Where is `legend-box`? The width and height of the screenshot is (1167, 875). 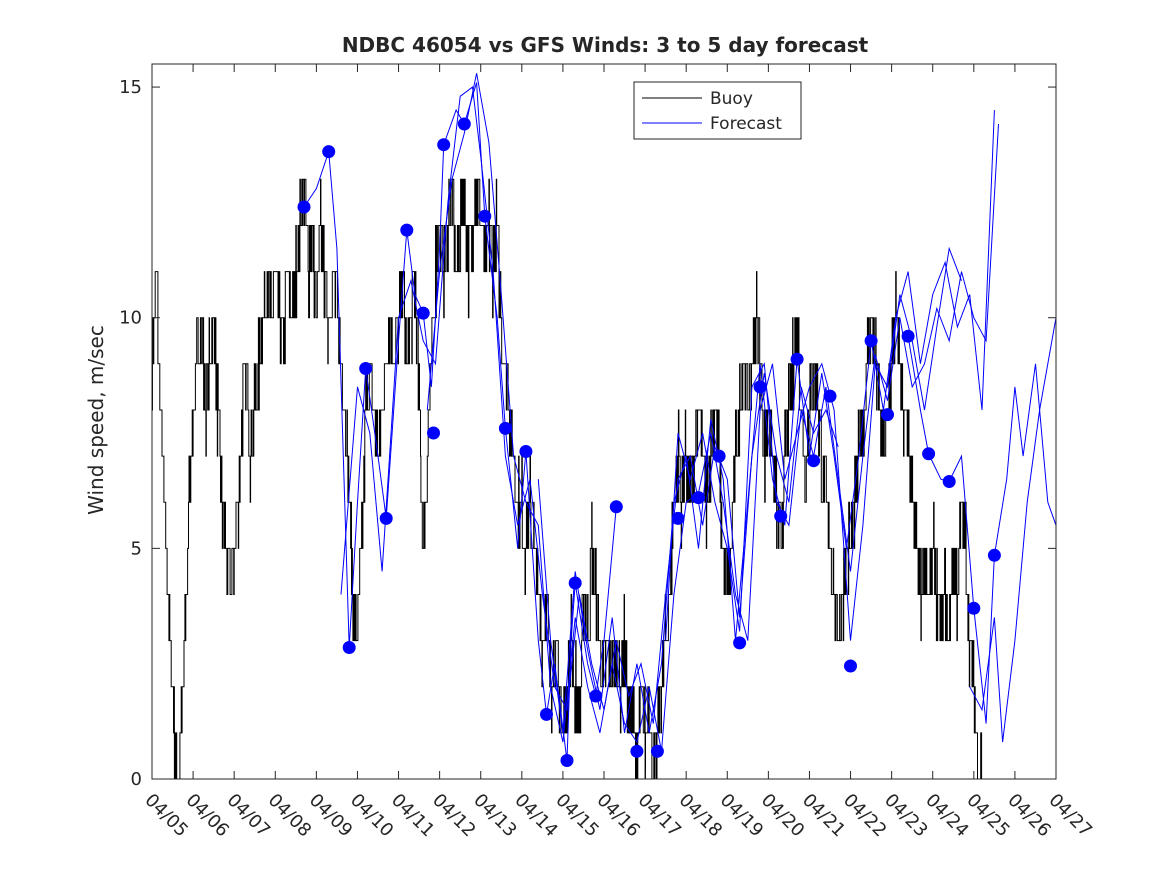 legend-box is located at coordinates (717, 110).